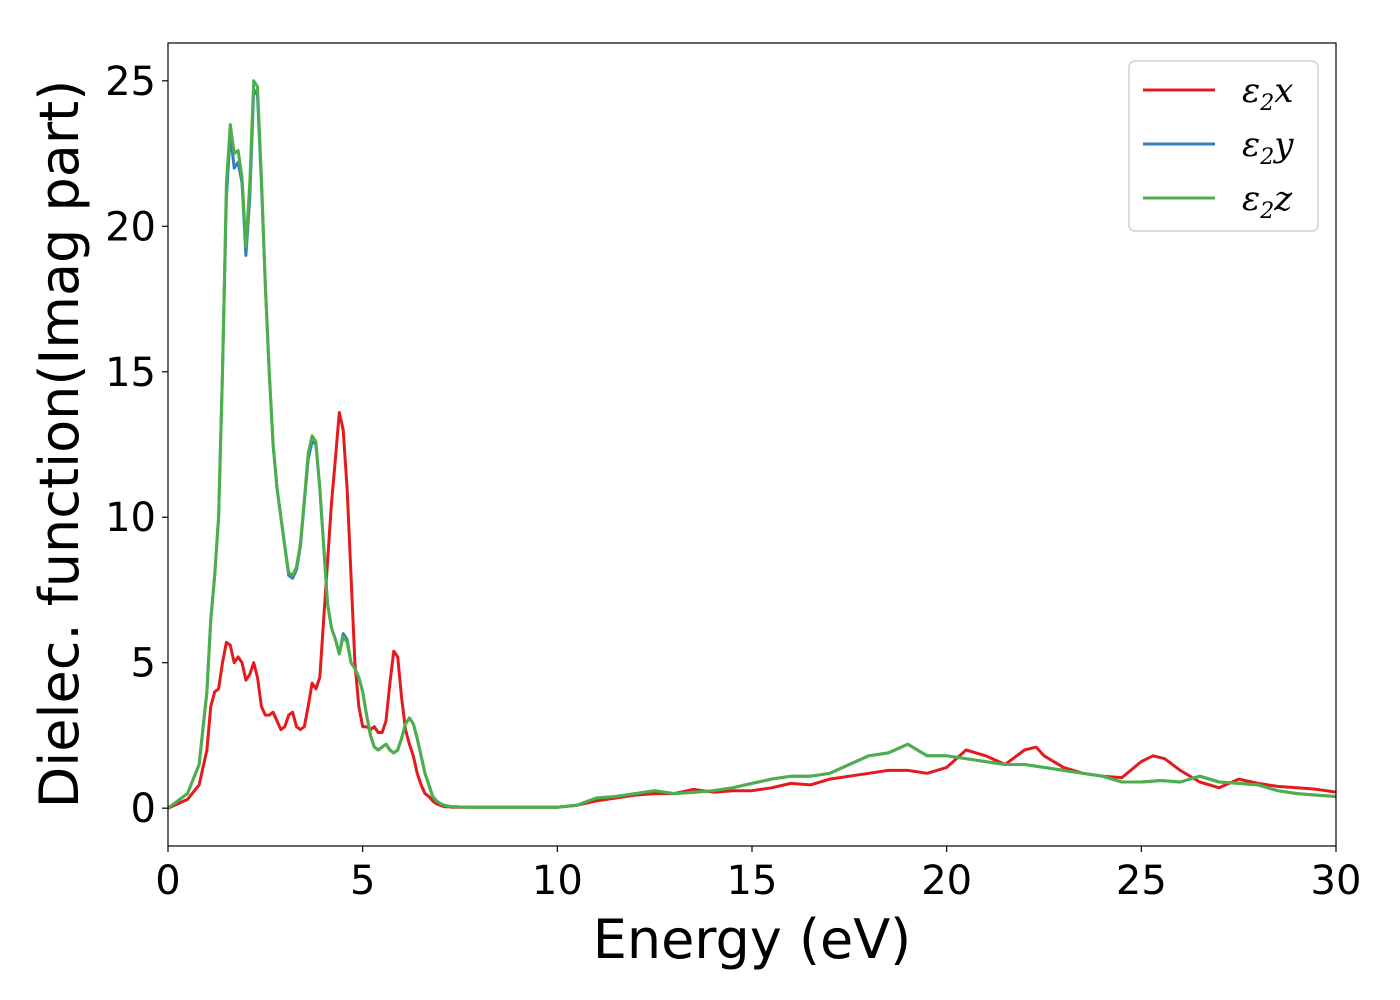 The height and width of the screenshot is (1000, 1400). I want to click on x-tick-label: 10, so click(557, 881).